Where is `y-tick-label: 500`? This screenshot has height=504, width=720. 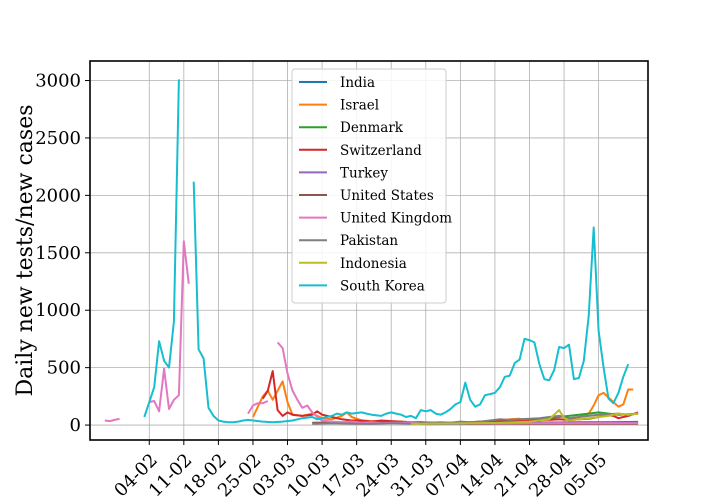
y-tick-label: 500 is located at coordinates (64, 368).